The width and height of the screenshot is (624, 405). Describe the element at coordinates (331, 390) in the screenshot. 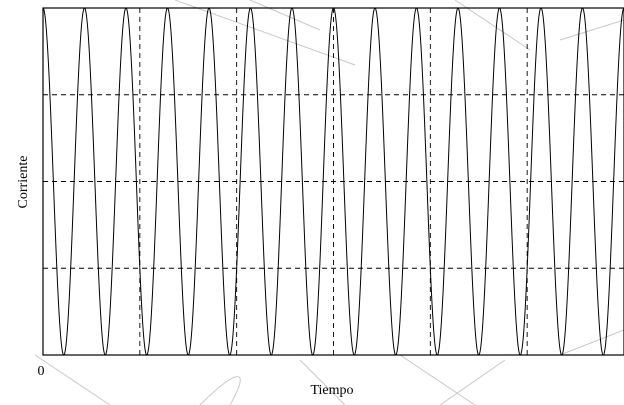

I see `x-axis-label: Tiempo` at that location.